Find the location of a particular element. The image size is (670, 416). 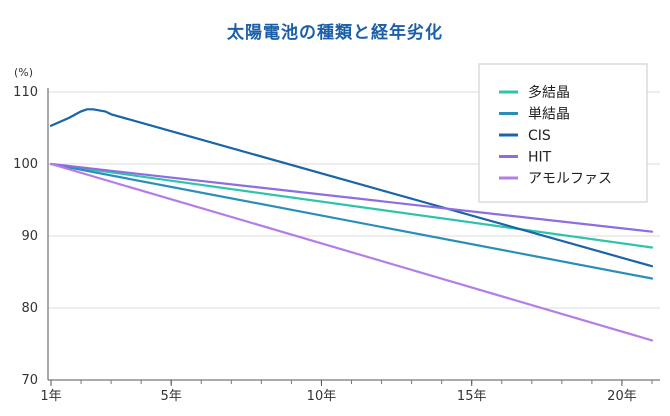

legend-label-2: 単結晶 is located at coordinates (549, 115).